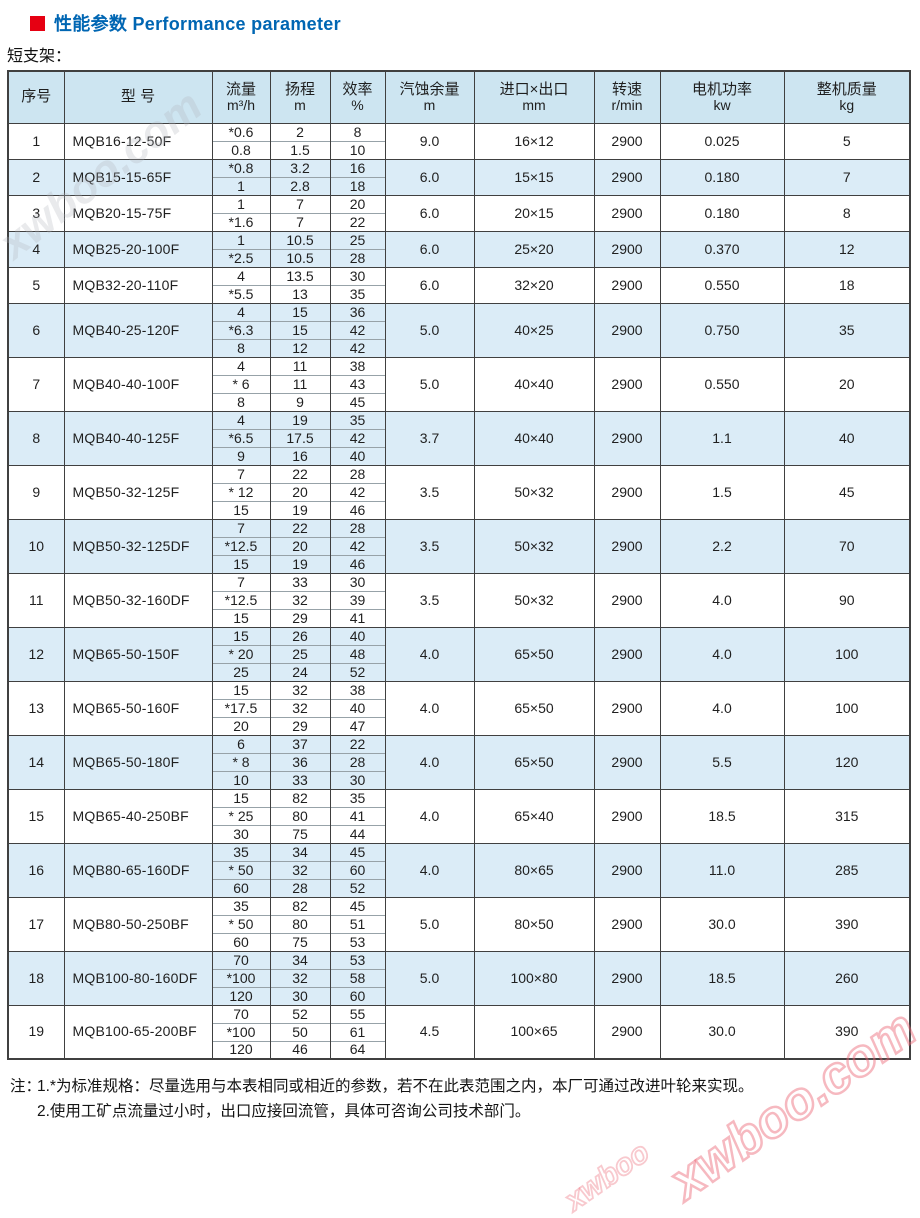 The width and height of the screenshot is (920, 1218). I want to click on table-row: 25 24 52, so click(459, 671).